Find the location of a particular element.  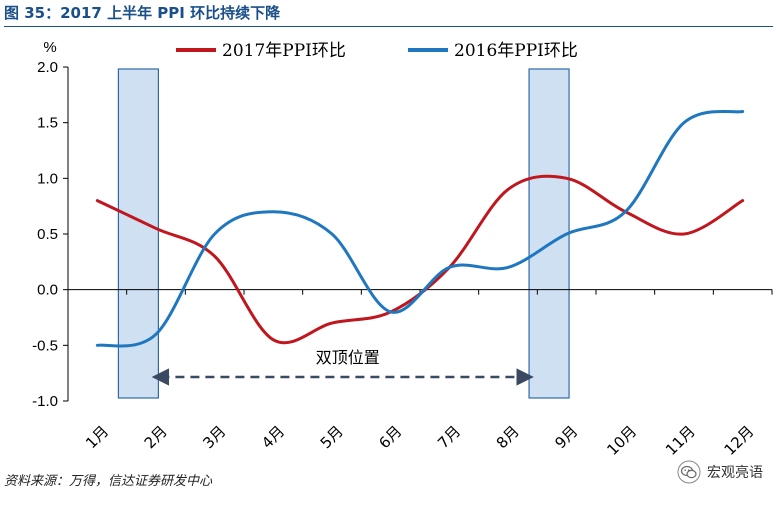

watermark-label: 宏观亮语 is located at coordinates (735, 473).